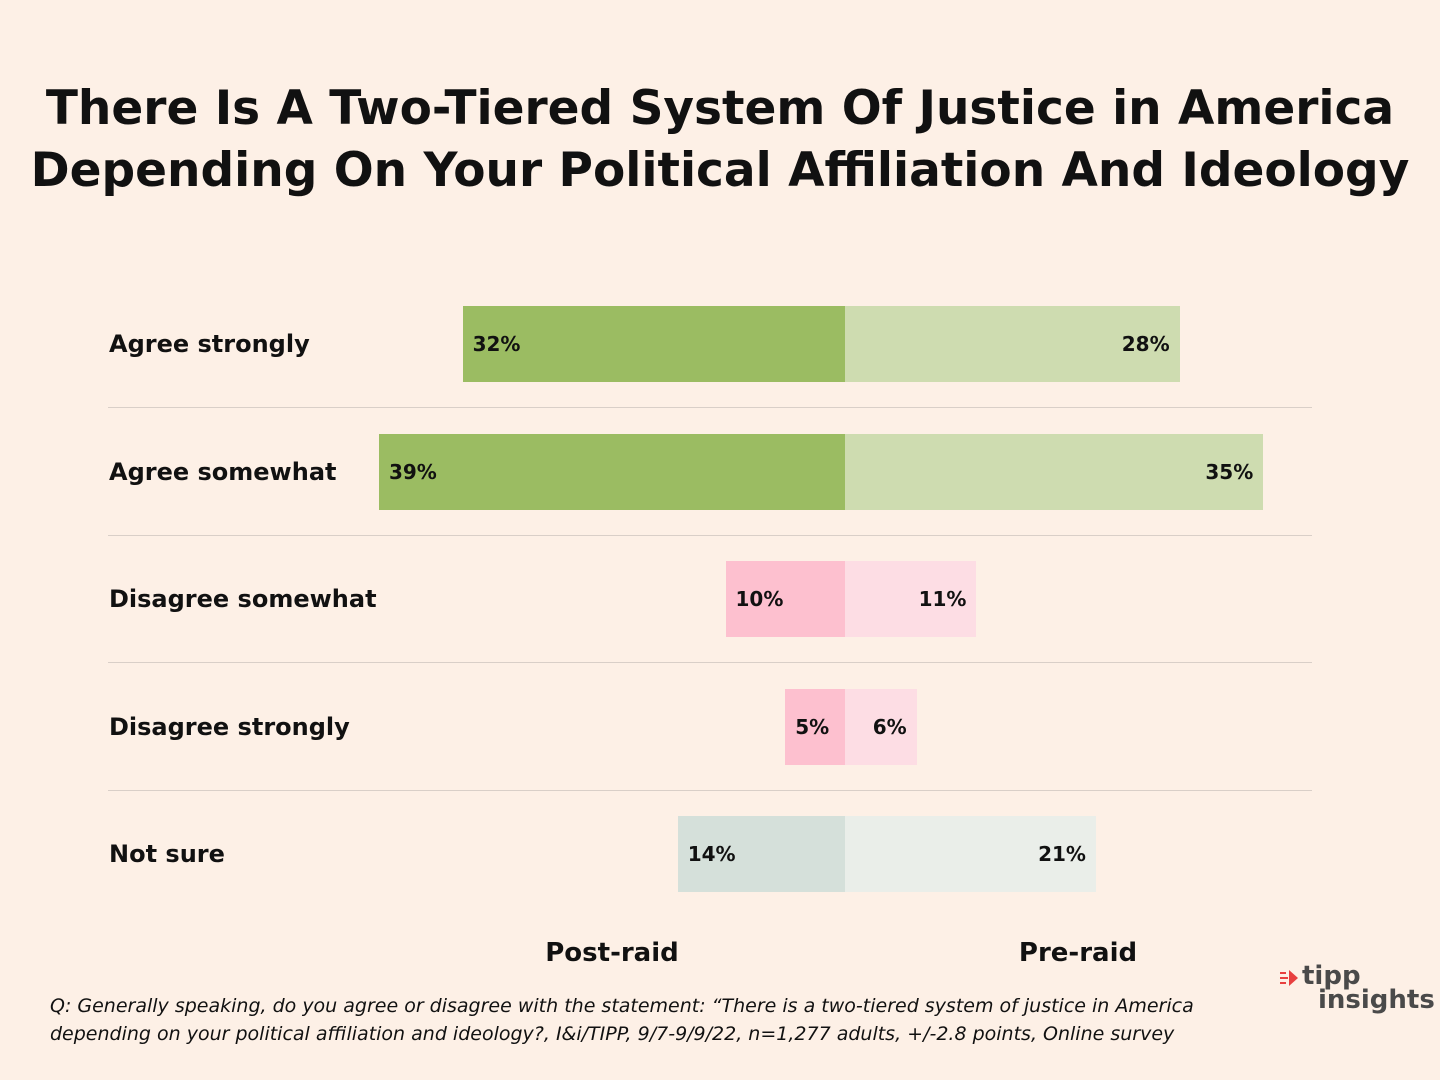 This screenshot has height=1080, width=1440. I want to click on bar-value-label-post-raid: 10%, so click(759, 599).